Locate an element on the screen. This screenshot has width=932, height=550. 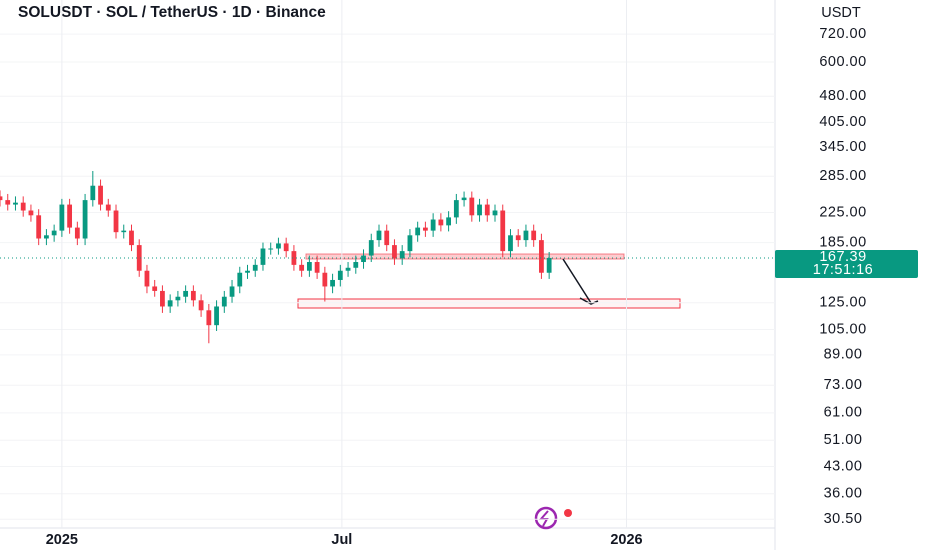
price-label-box is located at coordinates (846, 263).